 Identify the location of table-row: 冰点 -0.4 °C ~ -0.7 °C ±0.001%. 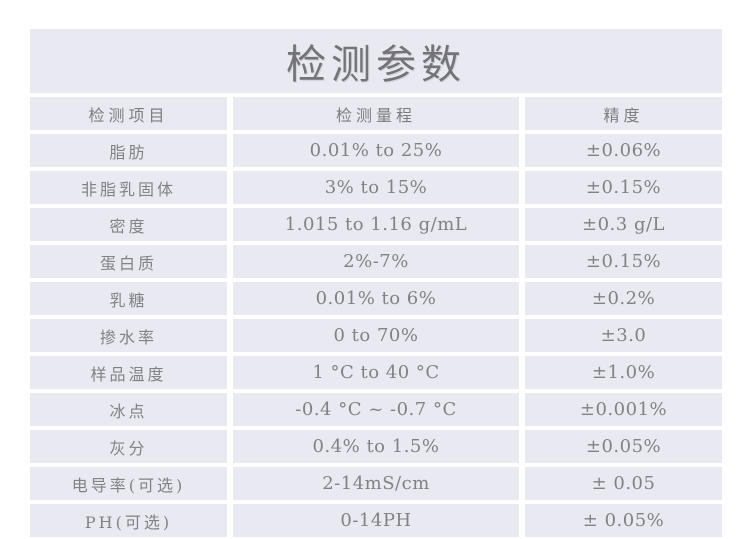
(376, 409).